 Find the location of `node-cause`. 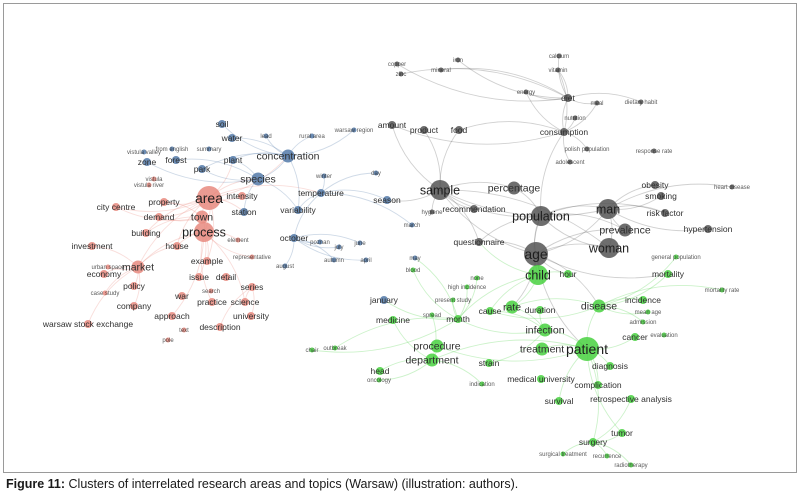

node-cause is located at coordinates (490, 311).